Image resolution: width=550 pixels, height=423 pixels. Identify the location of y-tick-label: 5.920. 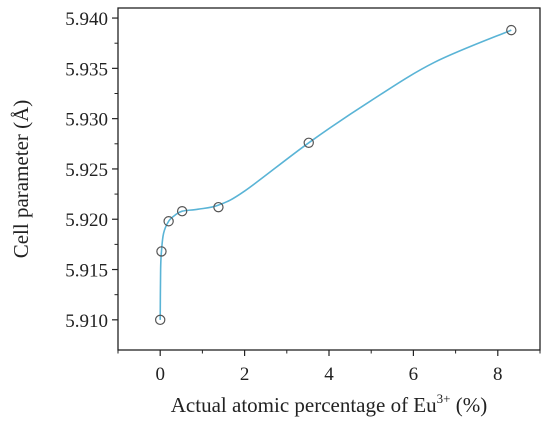
(86, 220).